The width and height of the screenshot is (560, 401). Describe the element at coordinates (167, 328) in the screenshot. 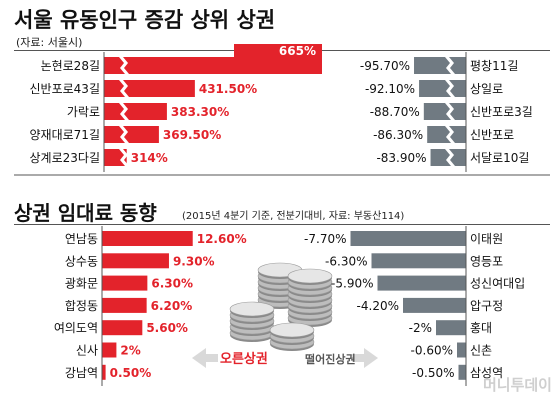

I see `data-label: 5.60%` at that location.